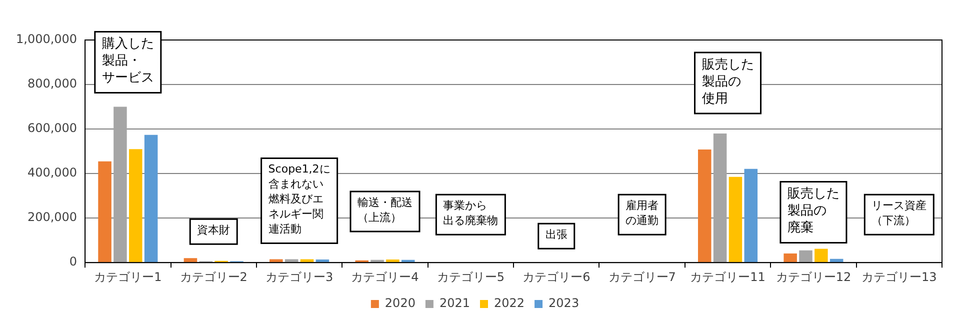 The height and width of the screenshot is (320, 960). I want to click on annotation: 輸送・配送（上流）, so click(384, 210).